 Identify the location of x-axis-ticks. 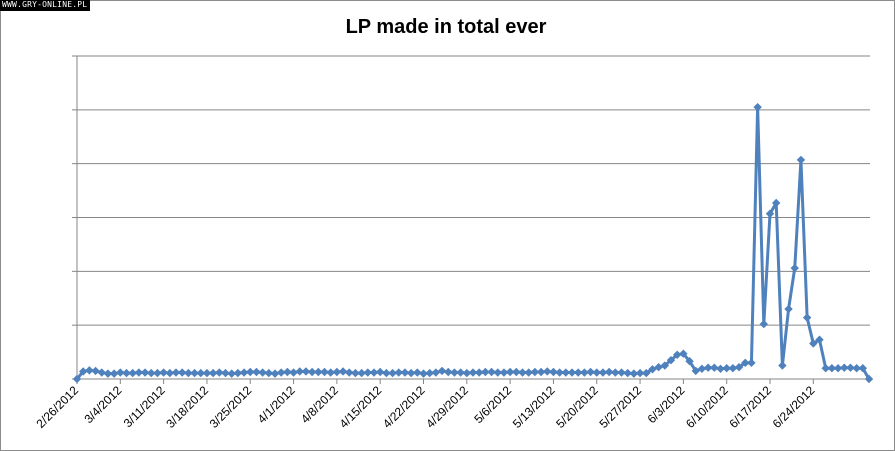
(445, 381).